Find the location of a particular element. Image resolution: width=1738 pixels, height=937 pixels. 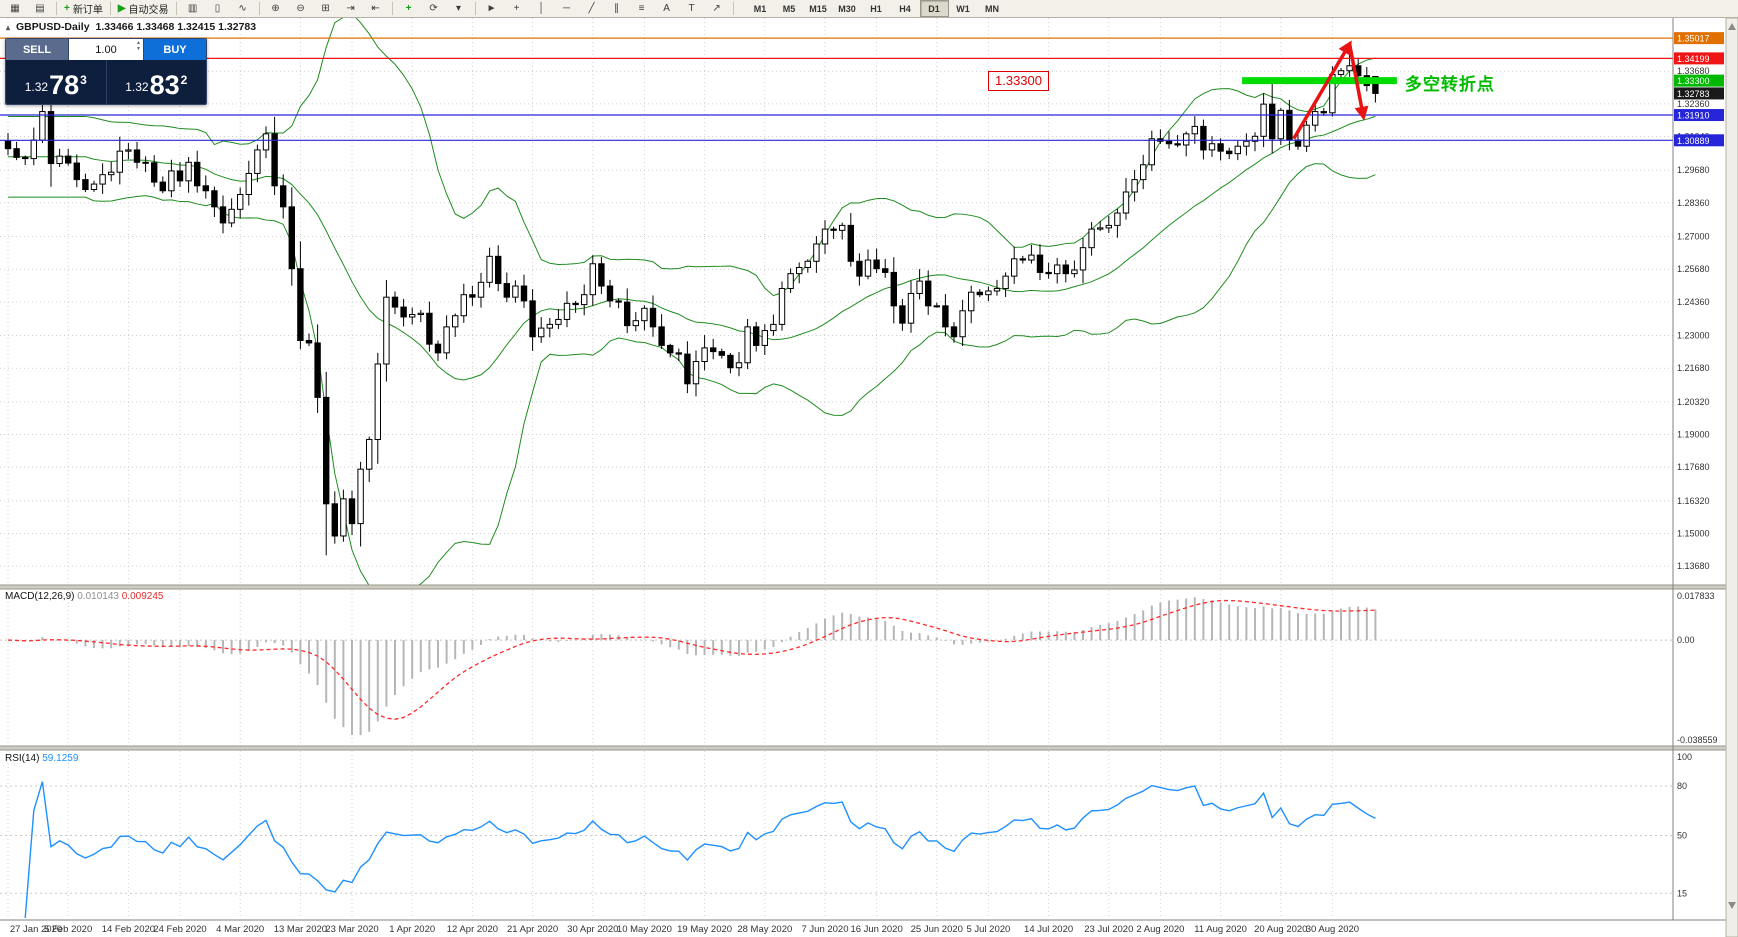

rsi-name: RSI(14) is located at coordinates (22, 758).